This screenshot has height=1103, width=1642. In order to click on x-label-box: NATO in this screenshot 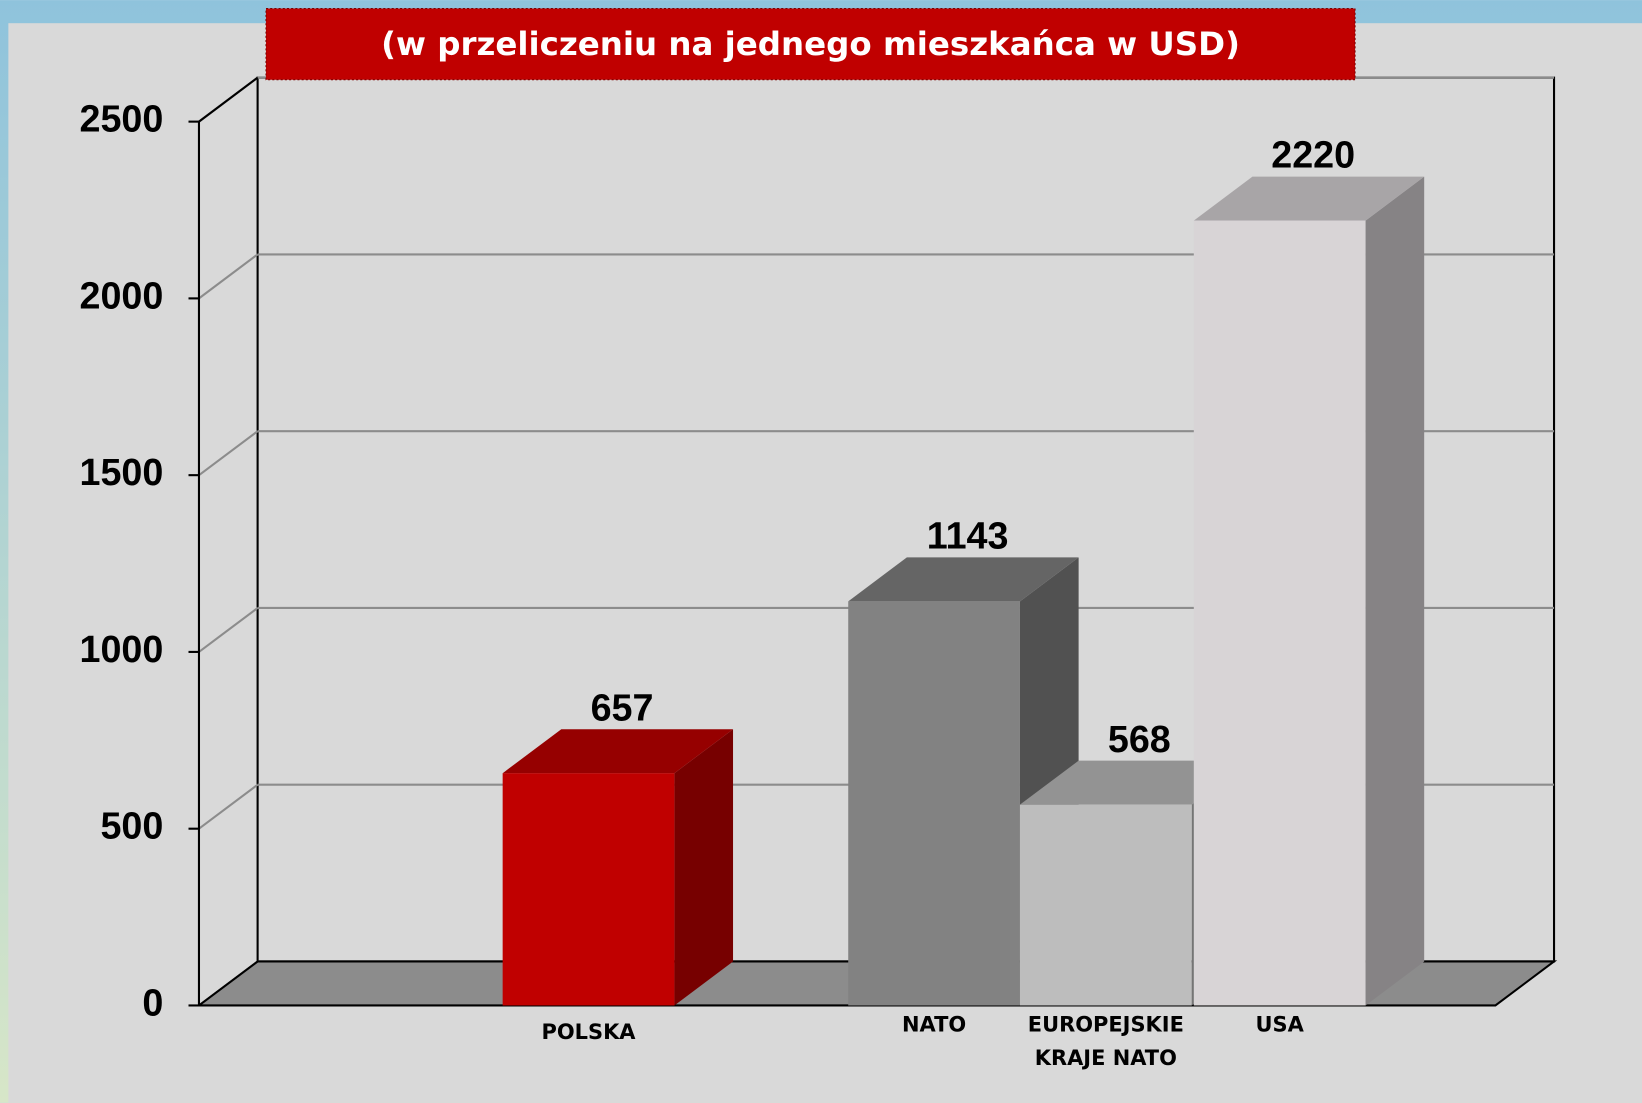, I will do `click(934, 1024)`.